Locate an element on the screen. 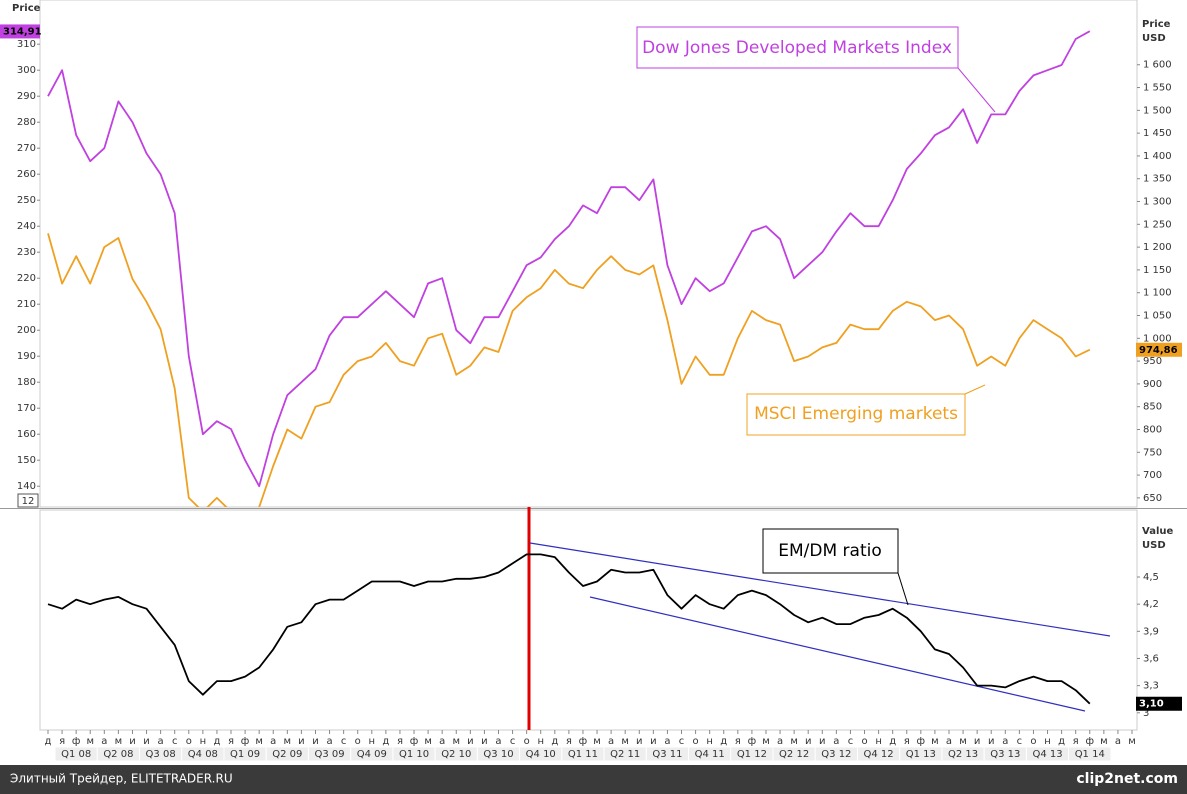  y-tick-label: 3,9 is located at coordinates (1151, 631).